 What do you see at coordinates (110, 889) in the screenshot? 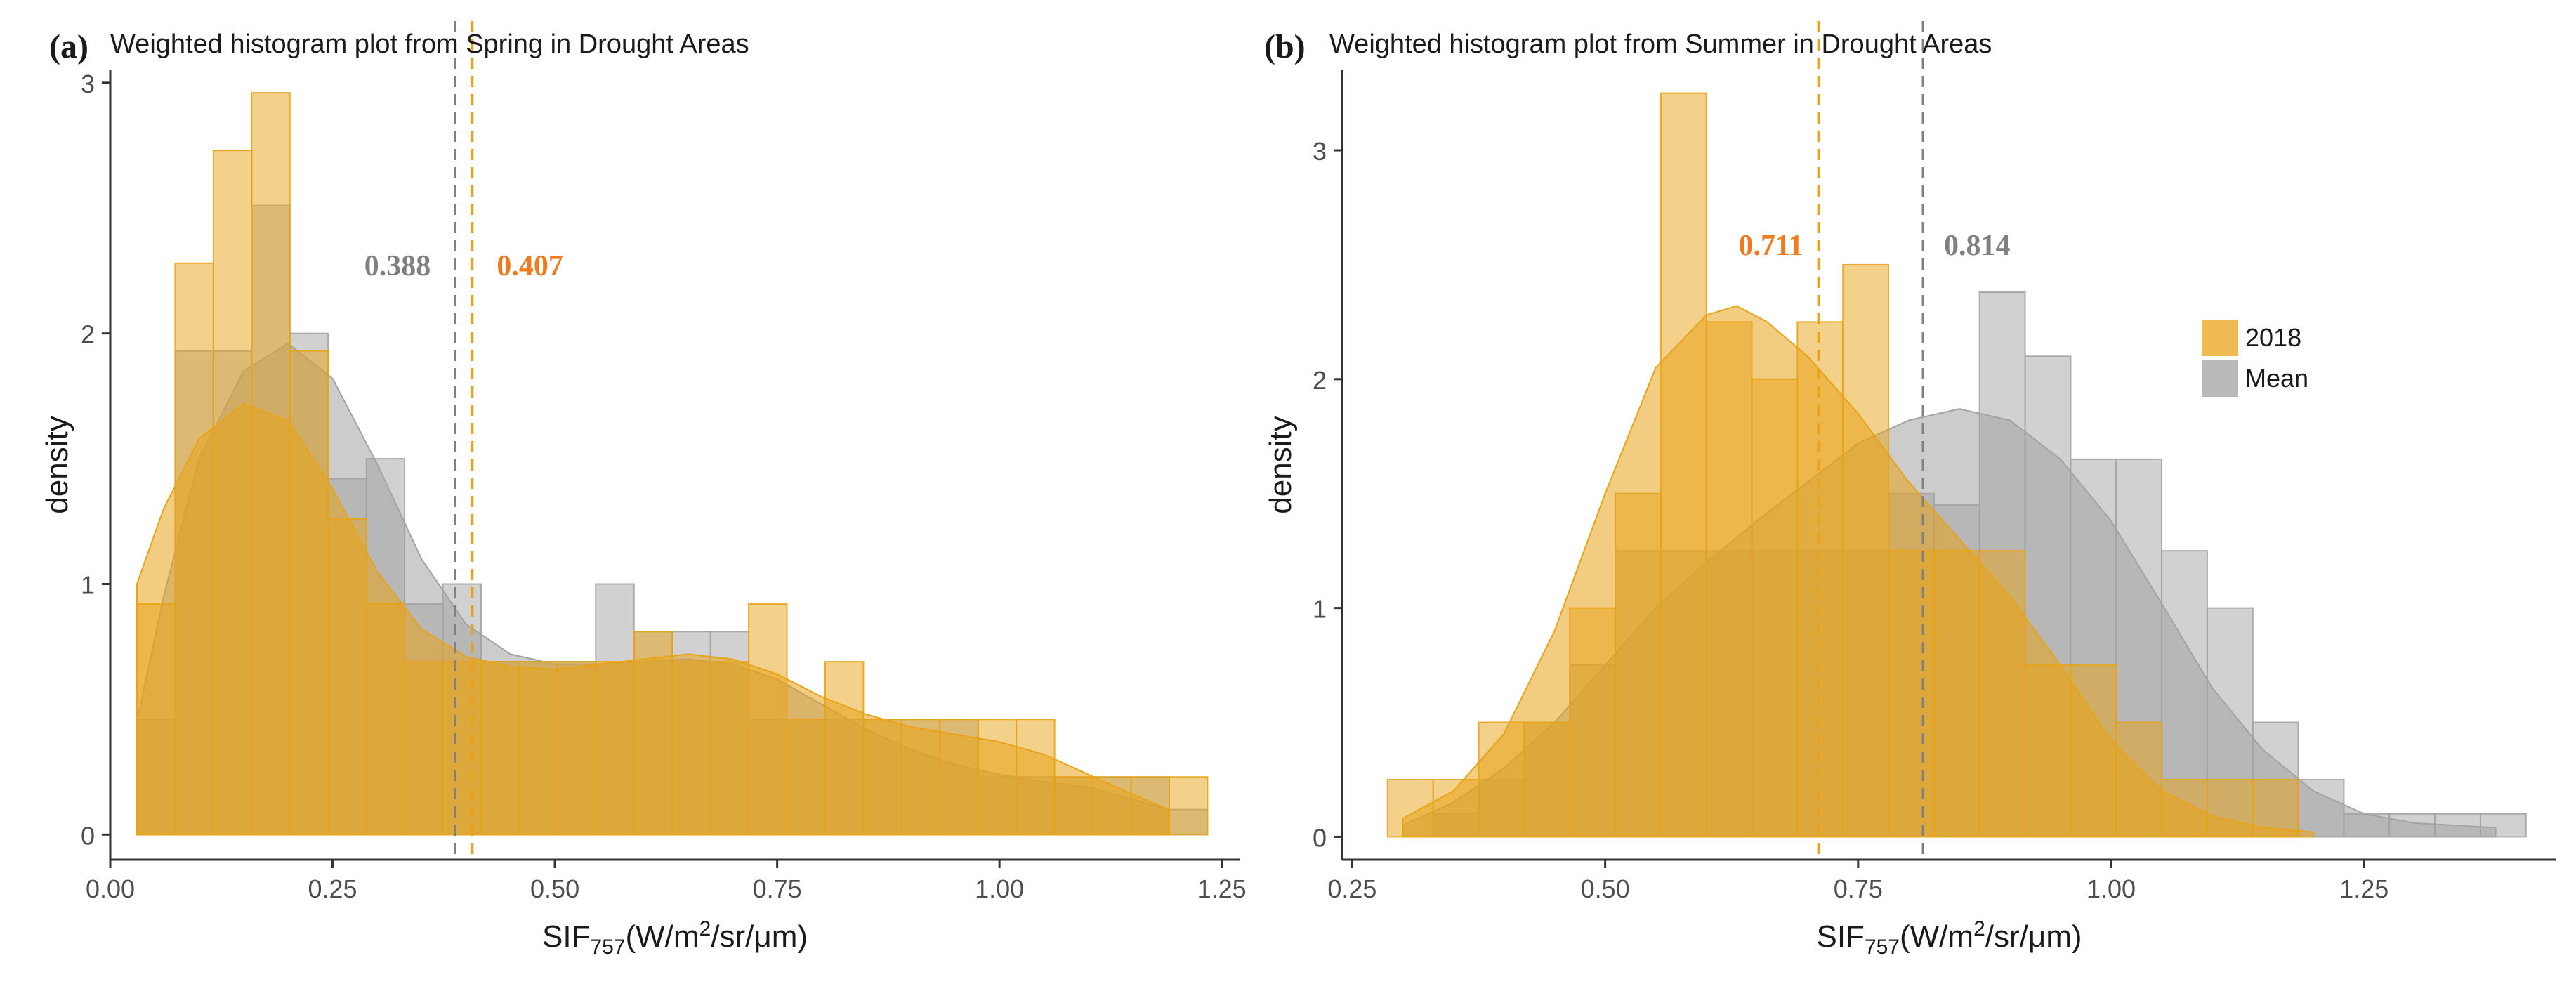
I see `x-tick-label: 0.00` at bounding box center [110, 889].